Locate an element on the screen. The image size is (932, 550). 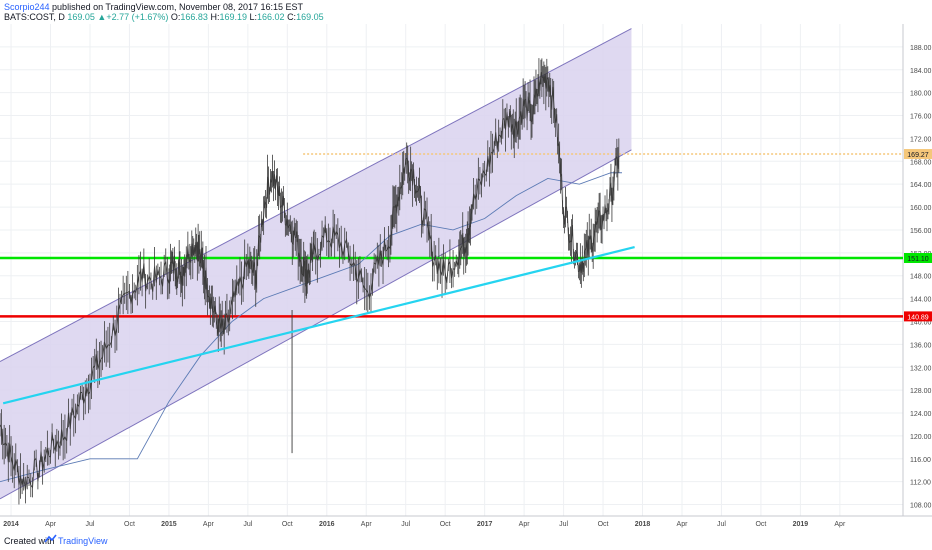
y-tick-label: 172.00 is located at coordinates (921, 139).